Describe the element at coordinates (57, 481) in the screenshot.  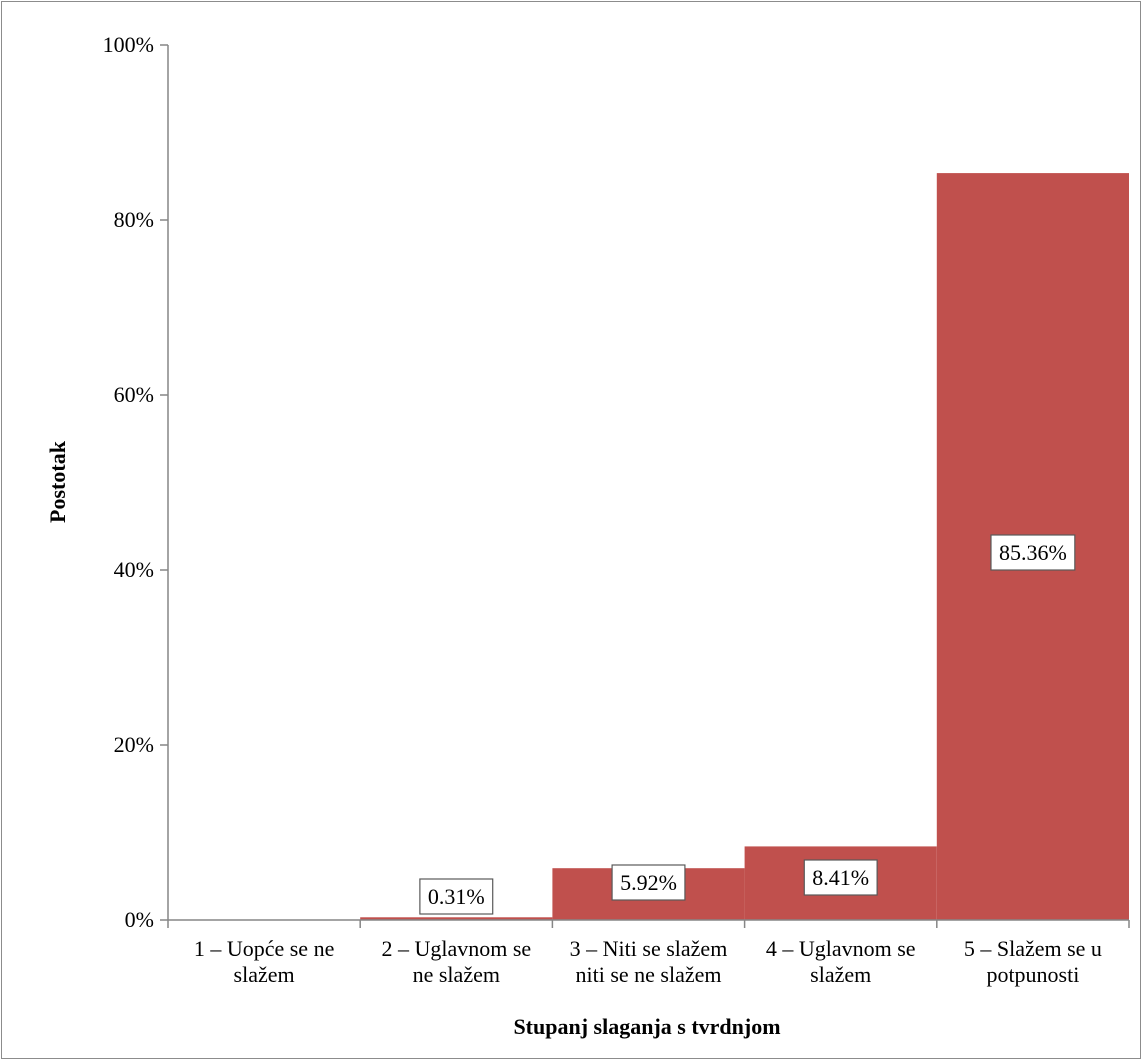
I see `y-axis-title: Postotak` at that location.